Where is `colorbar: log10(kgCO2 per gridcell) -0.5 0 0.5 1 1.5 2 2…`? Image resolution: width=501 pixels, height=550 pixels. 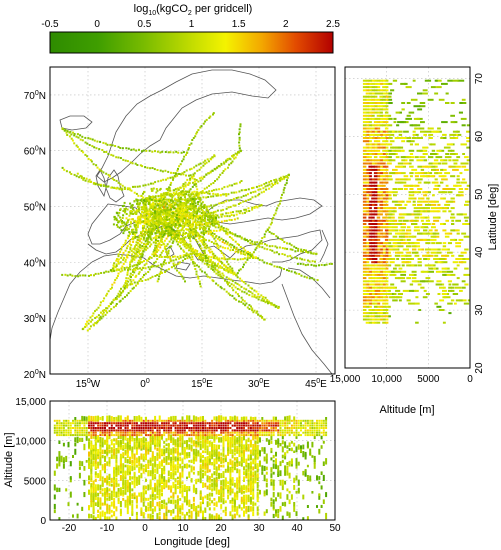
colorbar: log10(kgCO2 per gridcell) -0.5 0 0.5 1 1.5 2 2… is located at coordinates (190, 28).